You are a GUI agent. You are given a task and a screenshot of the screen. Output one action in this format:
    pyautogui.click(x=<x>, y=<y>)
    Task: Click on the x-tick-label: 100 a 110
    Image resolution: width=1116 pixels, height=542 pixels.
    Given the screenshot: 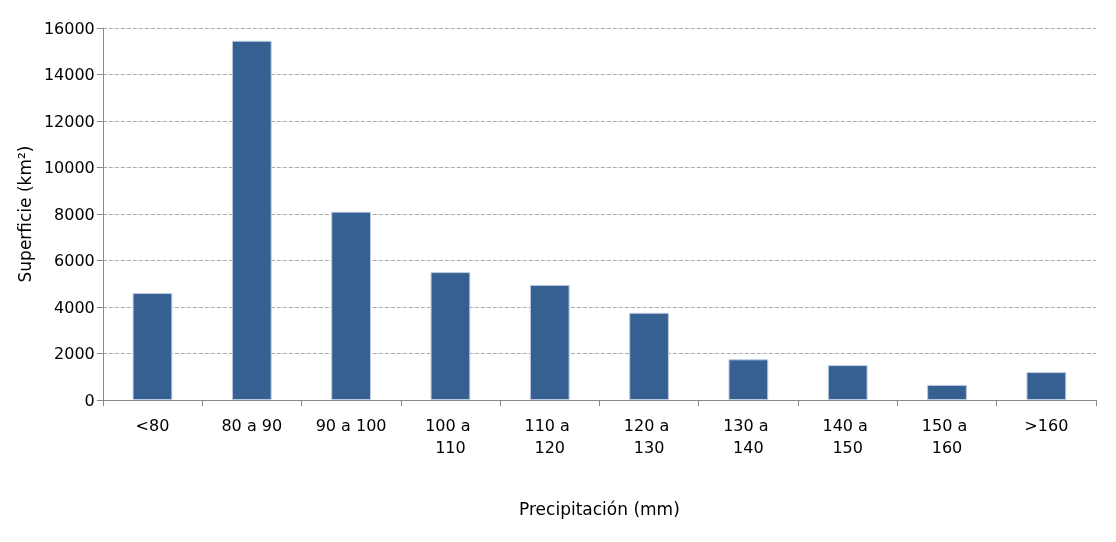 What is the action you would take?
    pyautogui.click(x=450, y=436)
    